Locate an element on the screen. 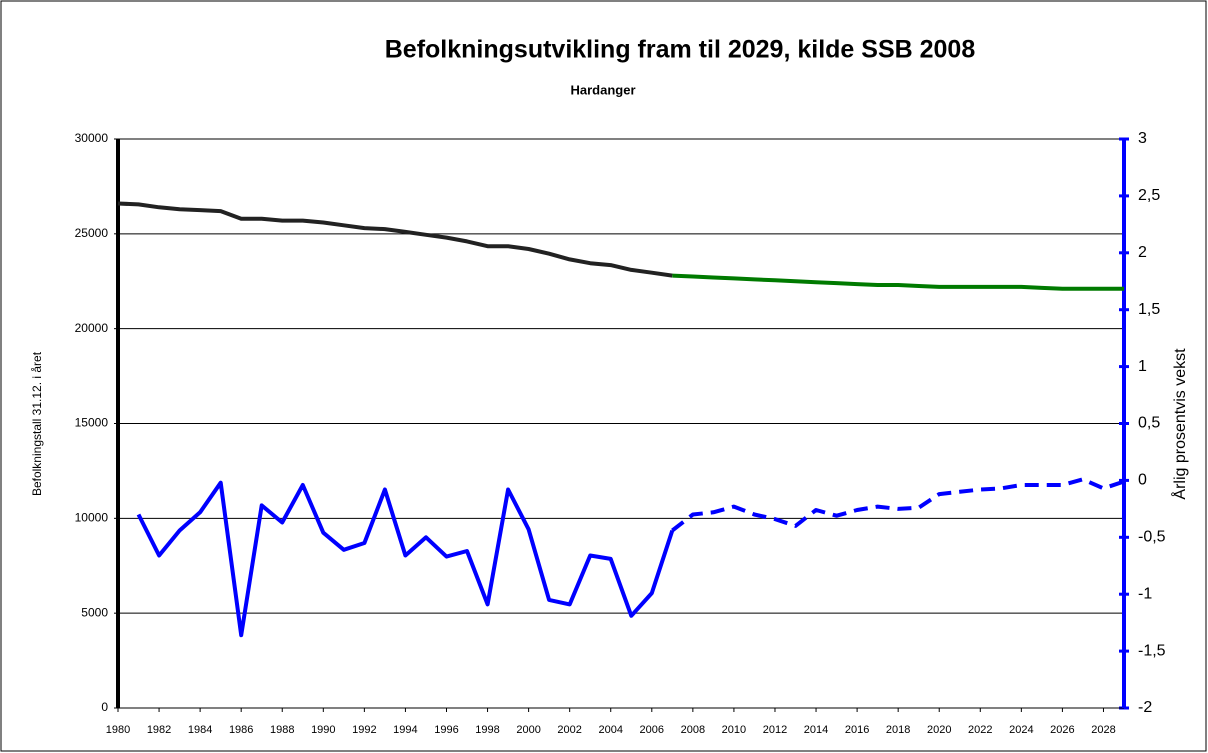 Image resolution: width=1208 pixels, height=753 pixels. y-tick-label: 20000 is located at coordinates (92, 328).